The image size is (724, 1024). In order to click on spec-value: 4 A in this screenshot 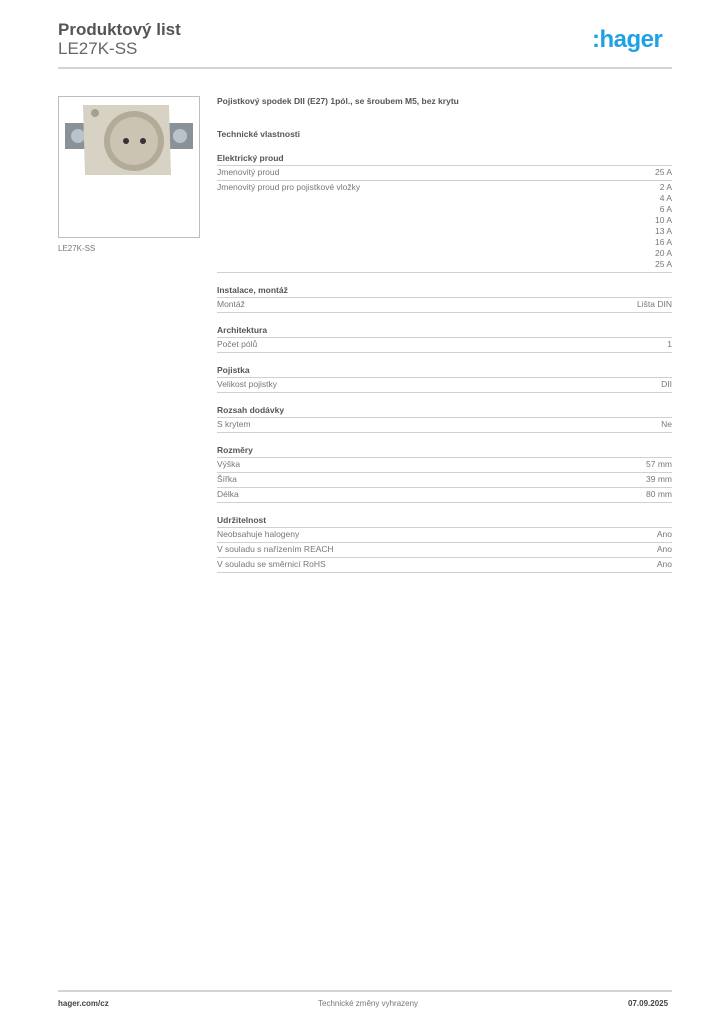, I will do `click(665, 198)`.